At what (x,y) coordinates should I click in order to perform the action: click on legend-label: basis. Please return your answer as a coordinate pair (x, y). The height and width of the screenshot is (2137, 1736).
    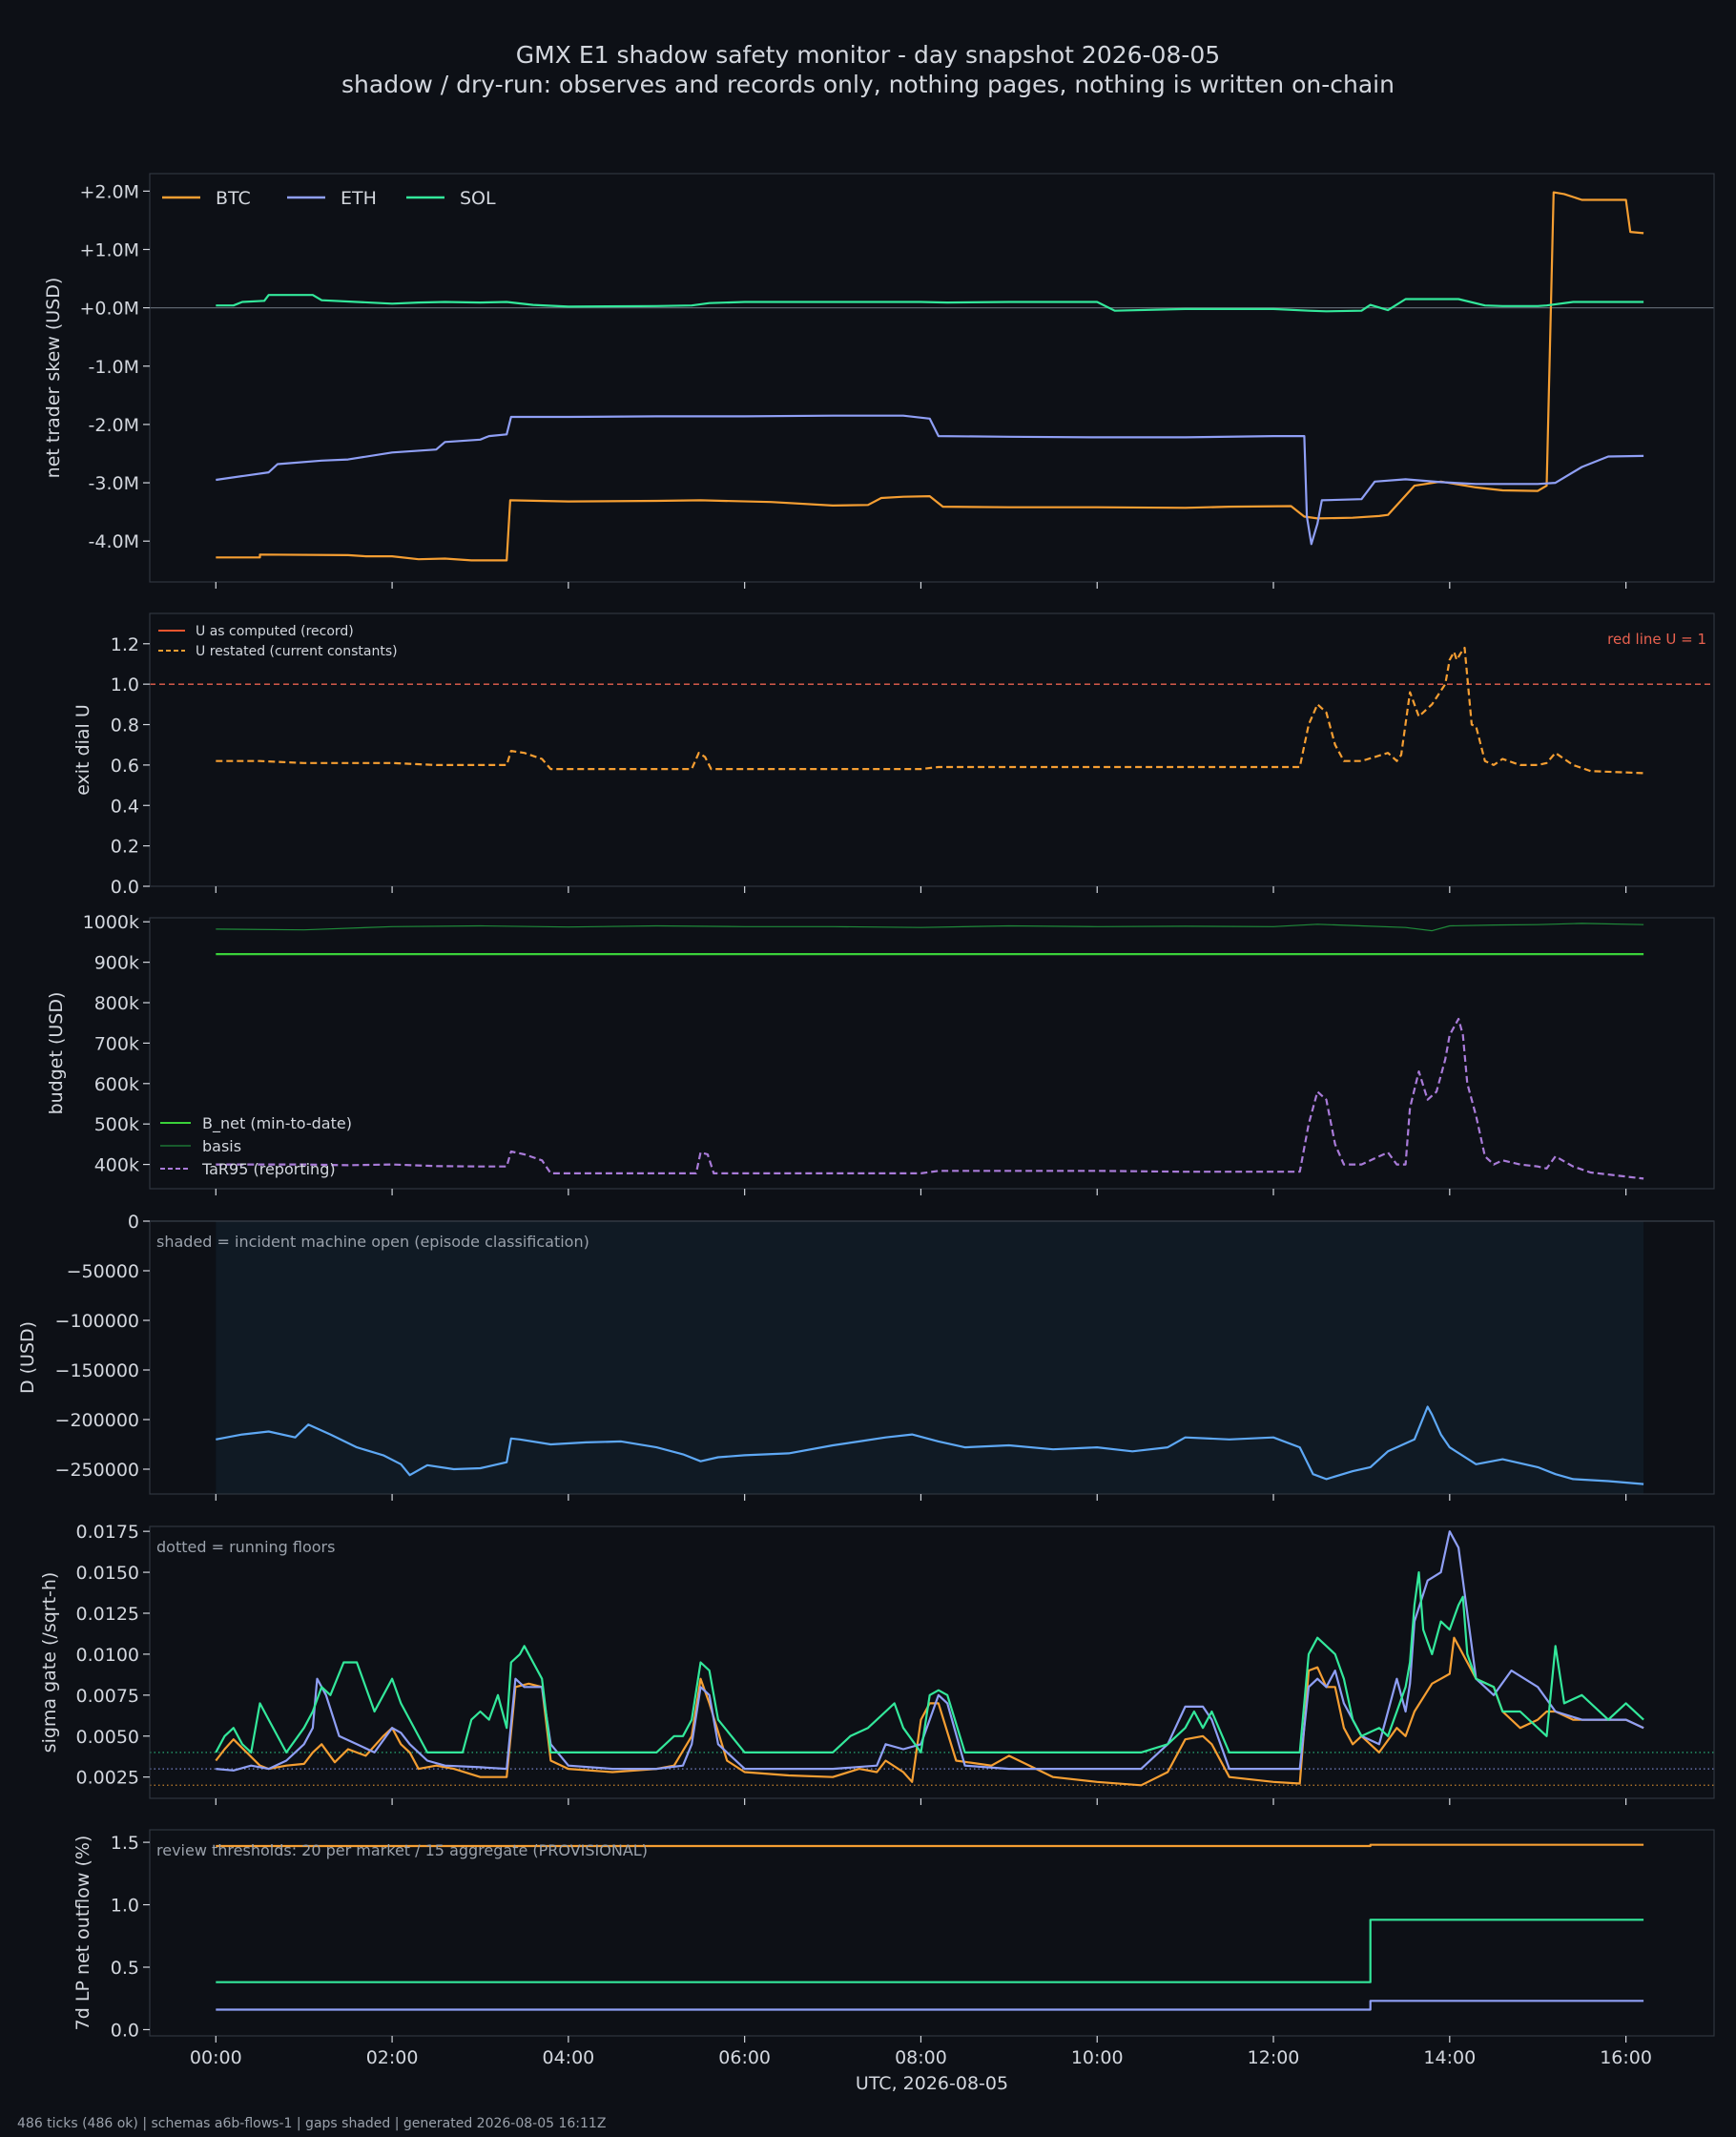
    Looking at the image, I should click on (221, 1146).